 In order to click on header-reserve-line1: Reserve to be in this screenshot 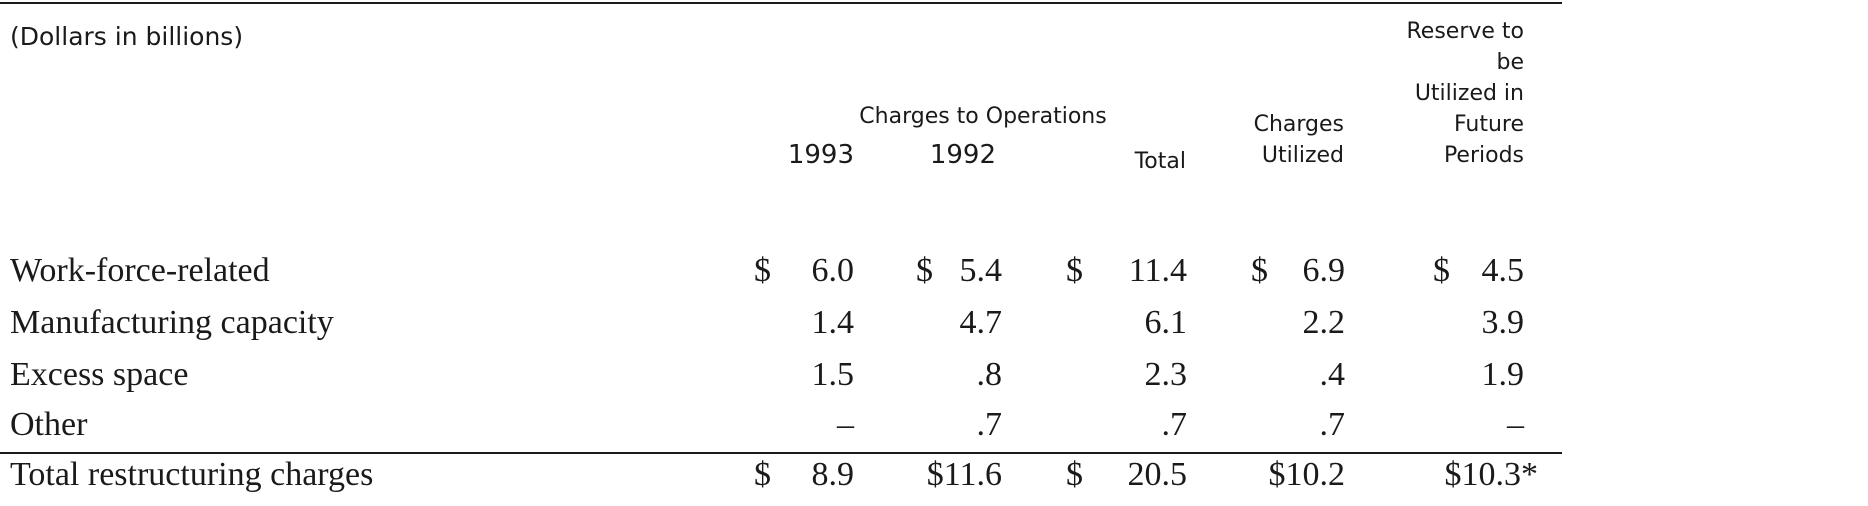, I will do `click(1465, 47)`.